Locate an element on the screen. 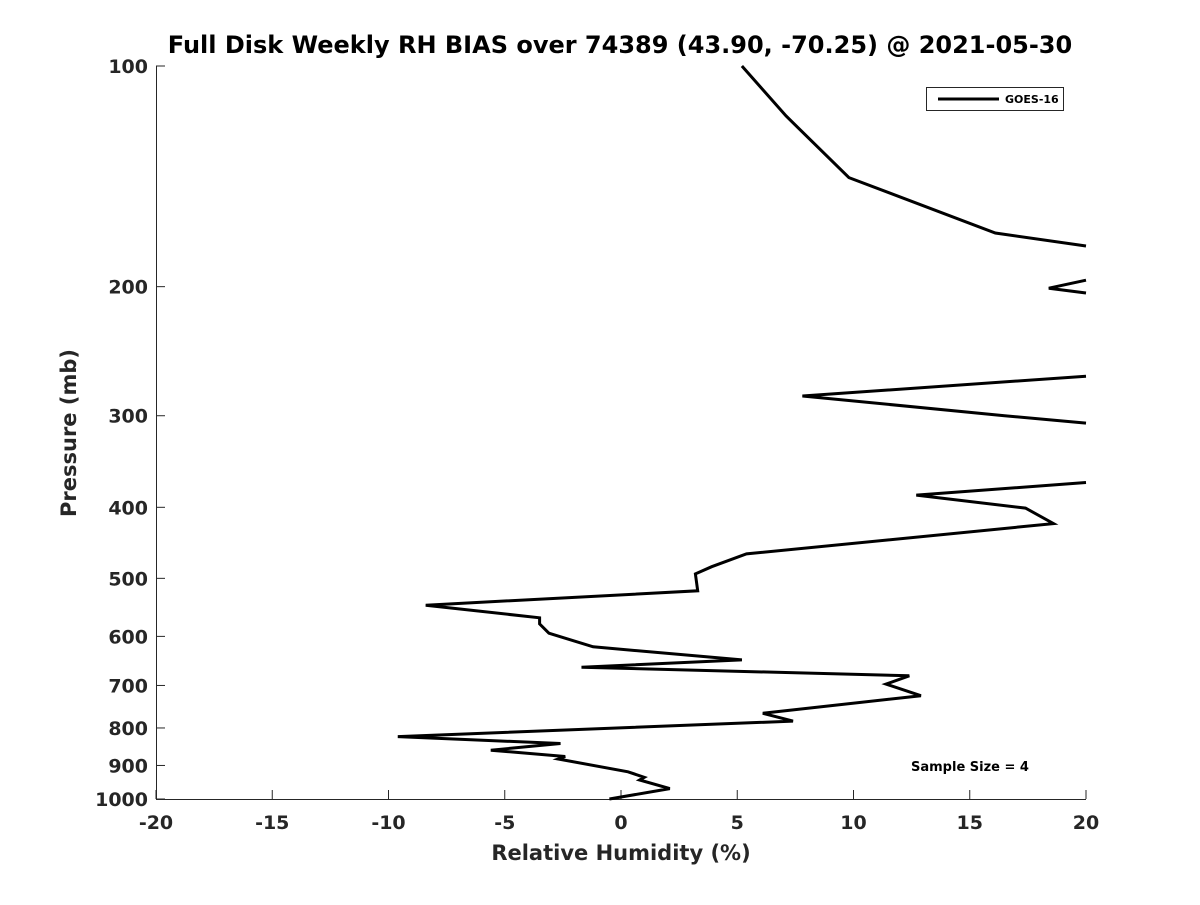  y-tick-label: 500 is located at coordinates (128, 579).